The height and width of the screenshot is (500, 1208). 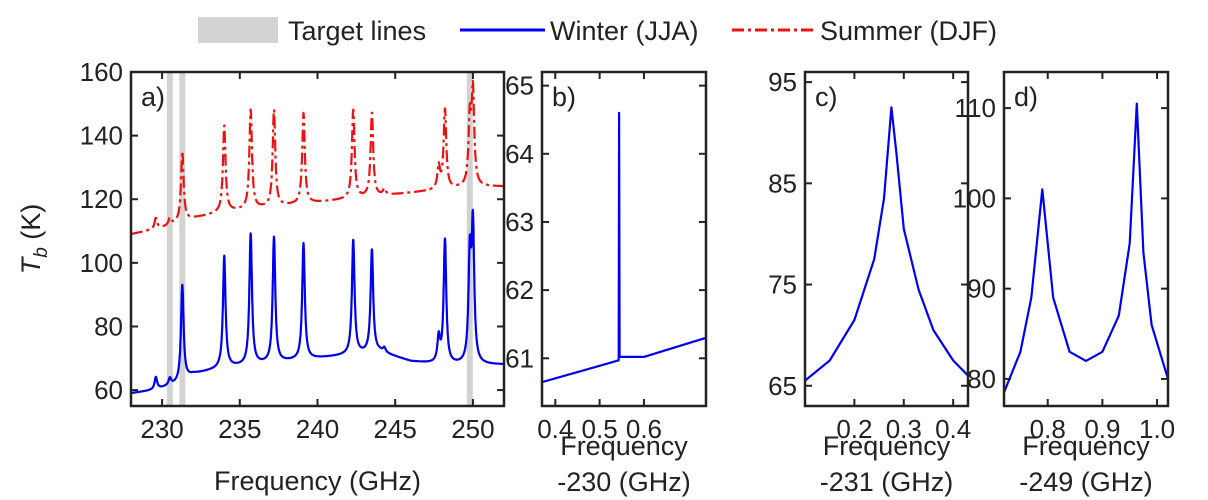 I want to click on panel-label: c), so click(x=826, y=97).